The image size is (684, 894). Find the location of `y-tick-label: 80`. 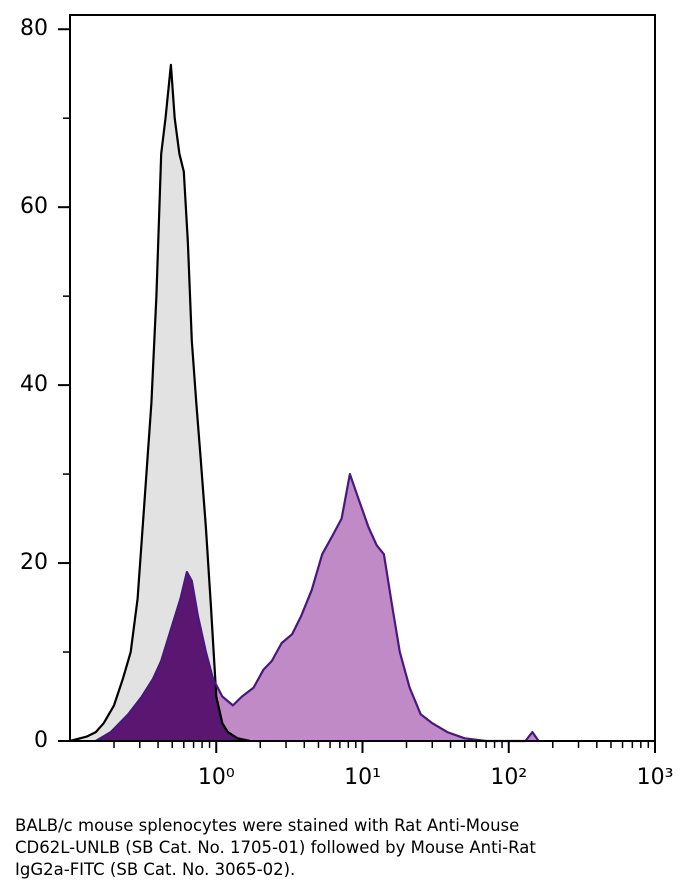

y-tick-label: 80 is located at coordinates (34, 28).